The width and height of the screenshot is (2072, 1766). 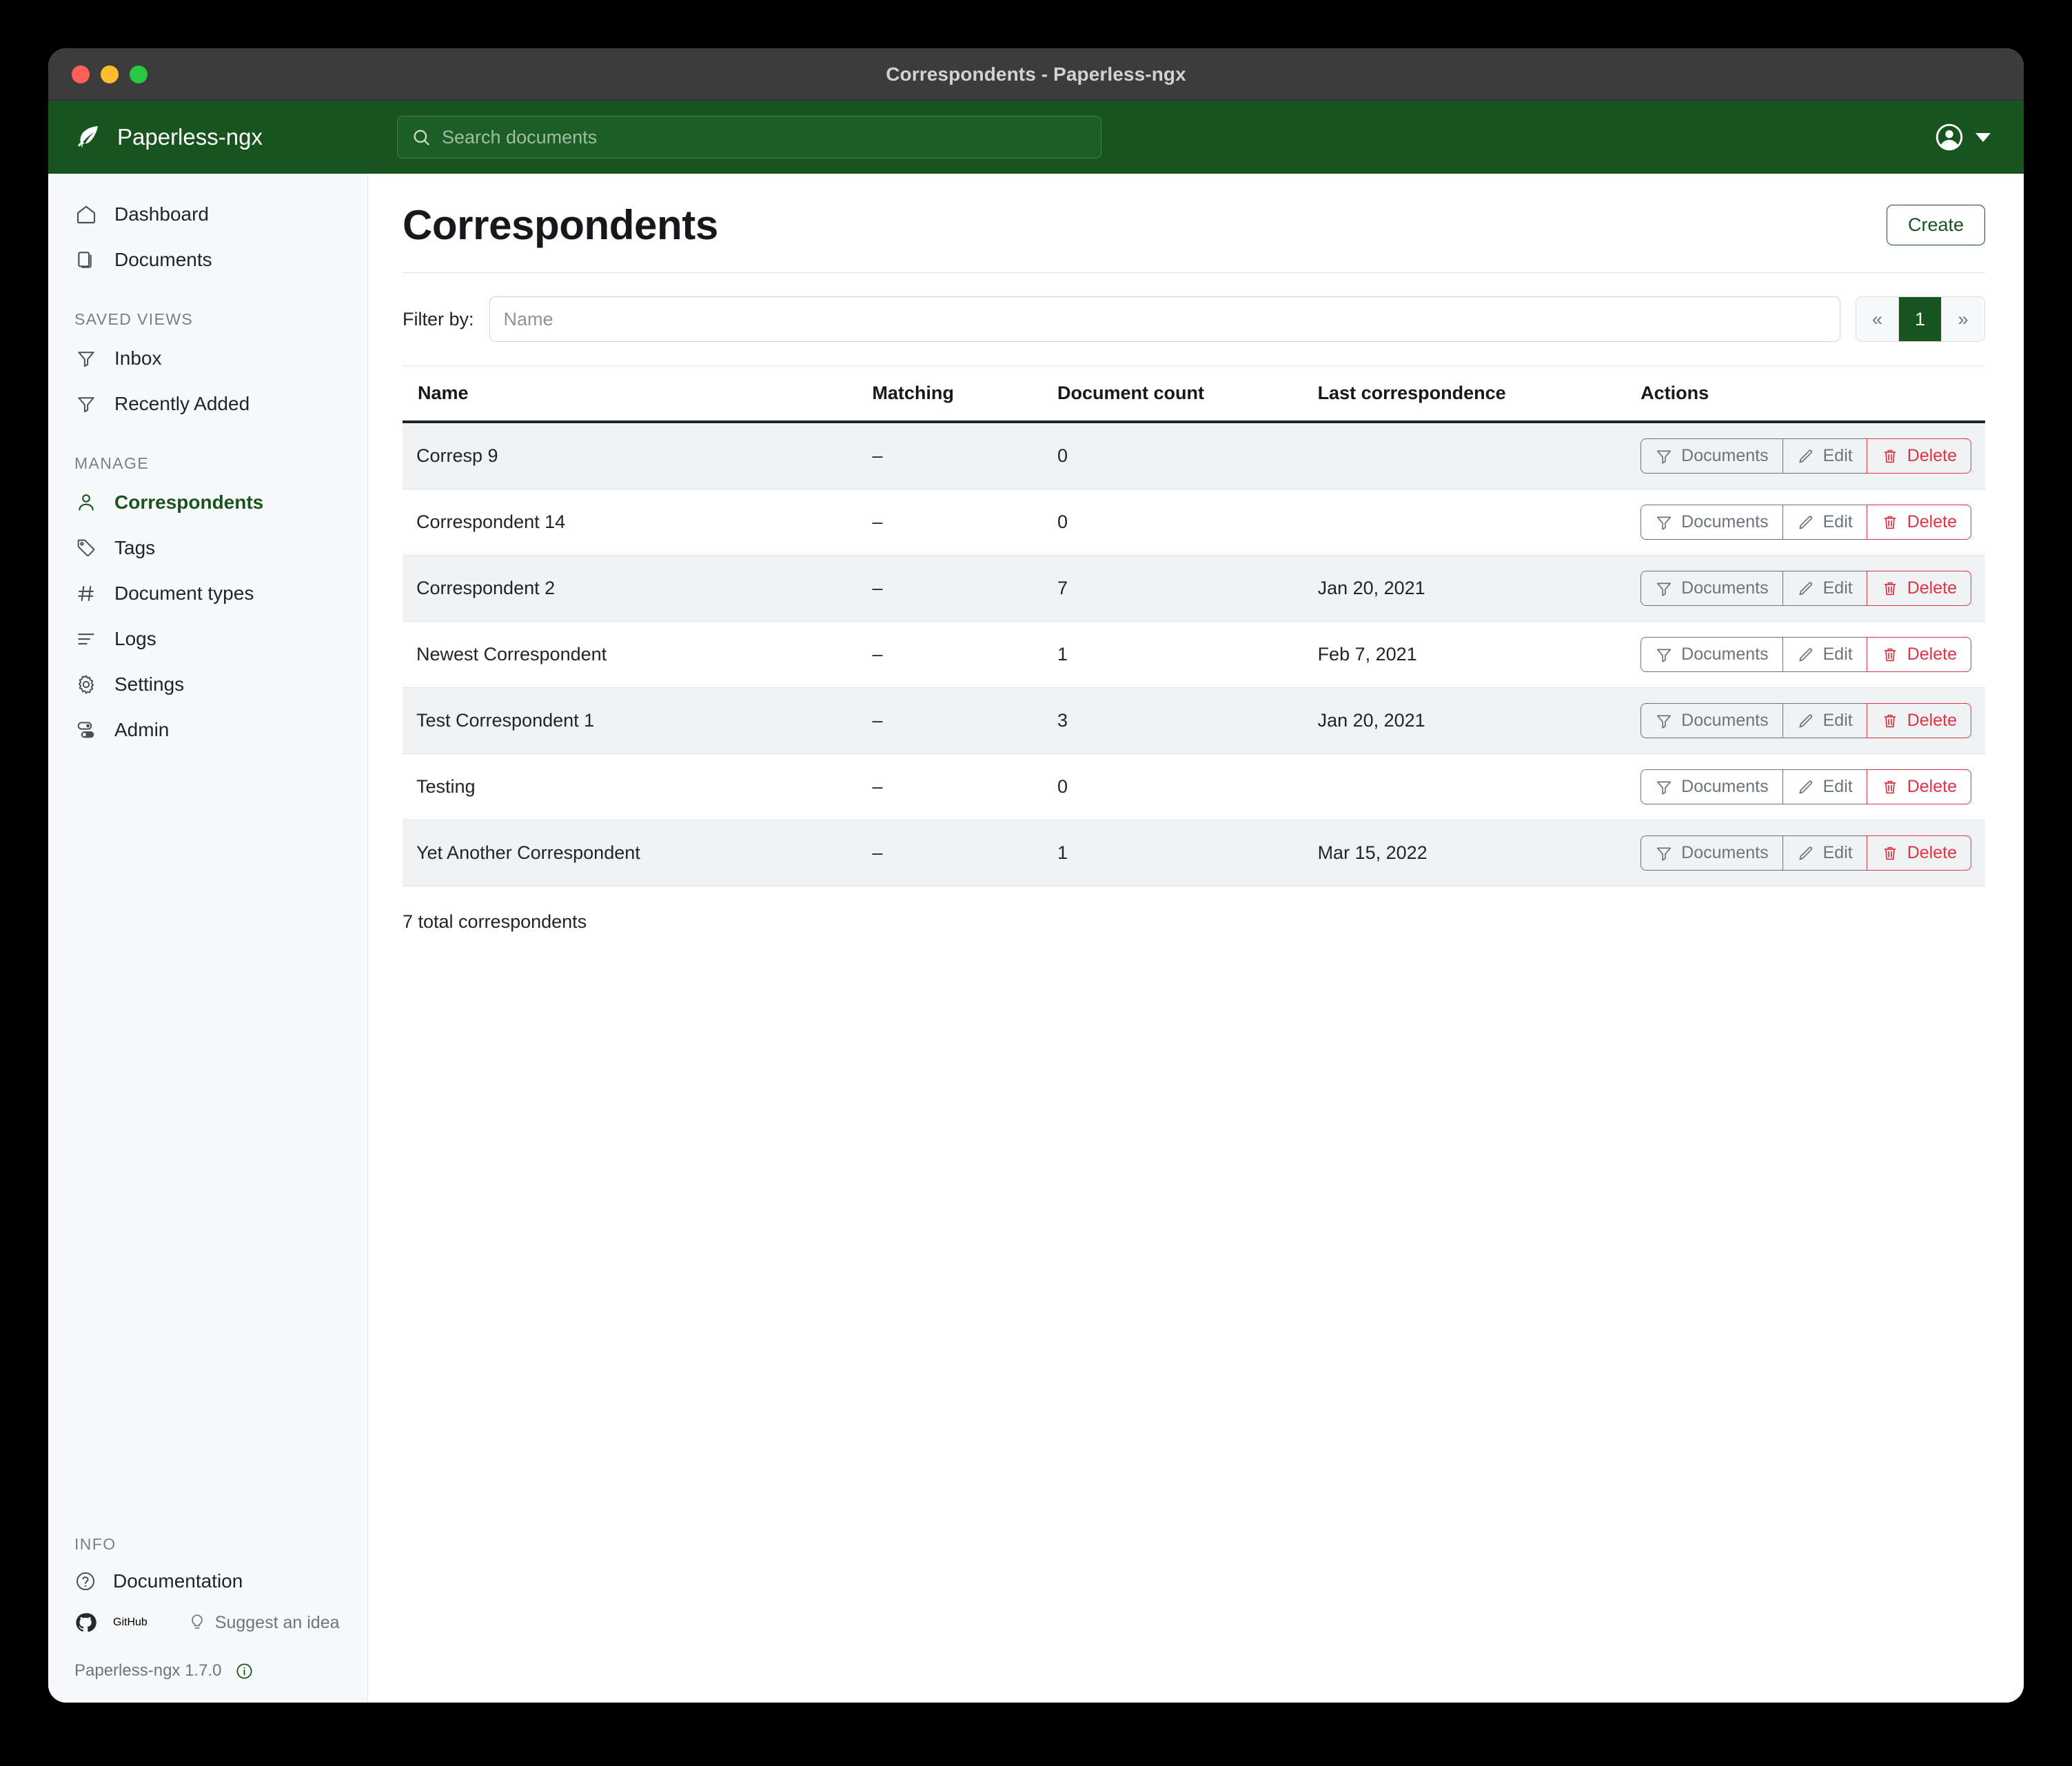 I want to click on sidebar-item-documentation: Documentation, so click(x=207, y=1582).